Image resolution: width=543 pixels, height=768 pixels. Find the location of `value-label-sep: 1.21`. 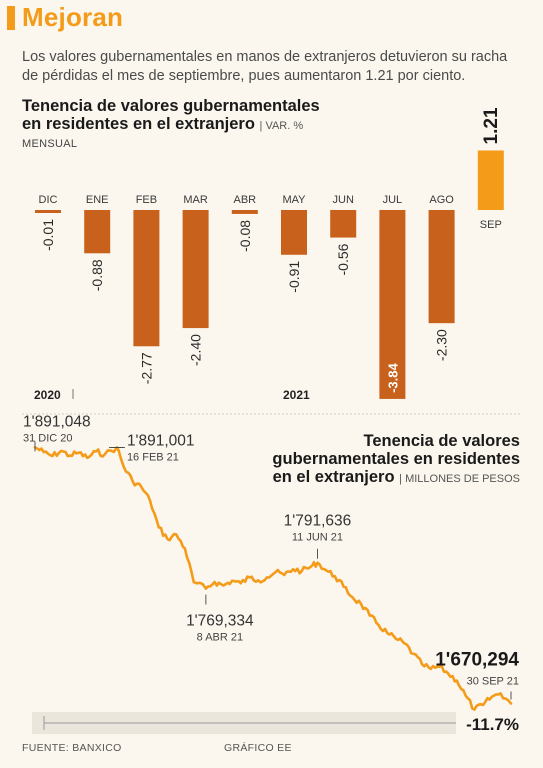

value-label-sep: 1.21 is located at coordinates (491, 125).